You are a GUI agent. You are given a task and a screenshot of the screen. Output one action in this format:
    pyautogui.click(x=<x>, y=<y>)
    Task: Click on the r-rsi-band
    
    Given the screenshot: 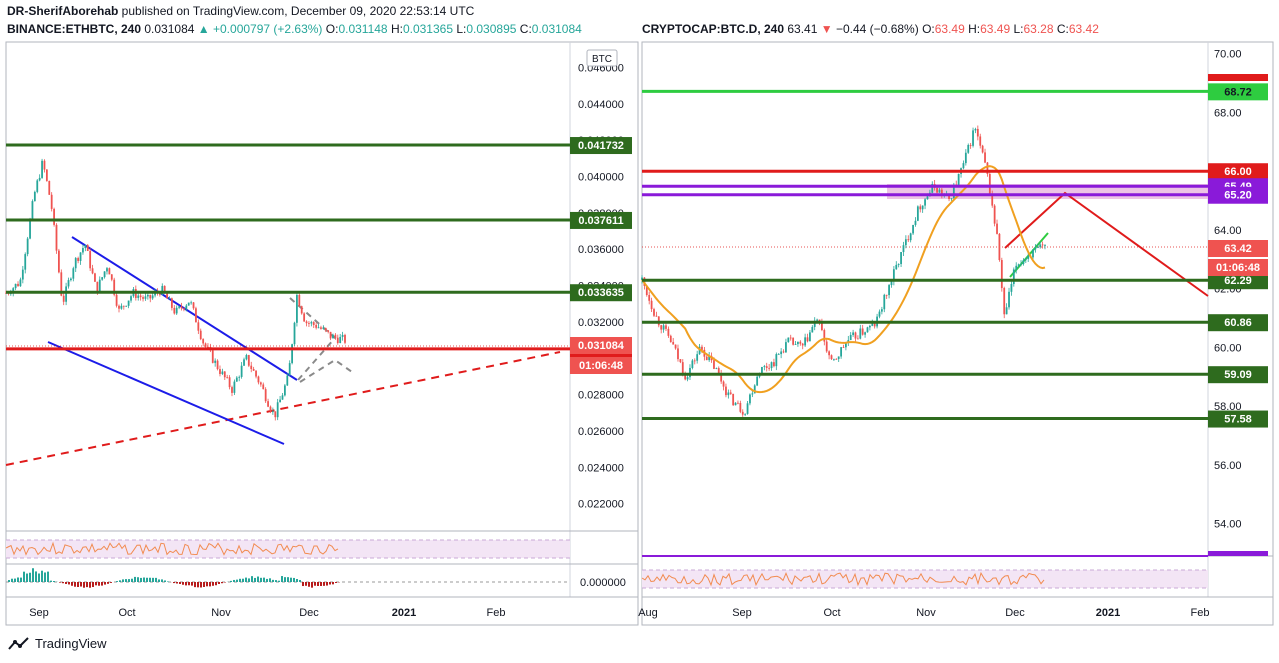 What is the action you would take?
    pyautogui.click(x=925, y=579)
    